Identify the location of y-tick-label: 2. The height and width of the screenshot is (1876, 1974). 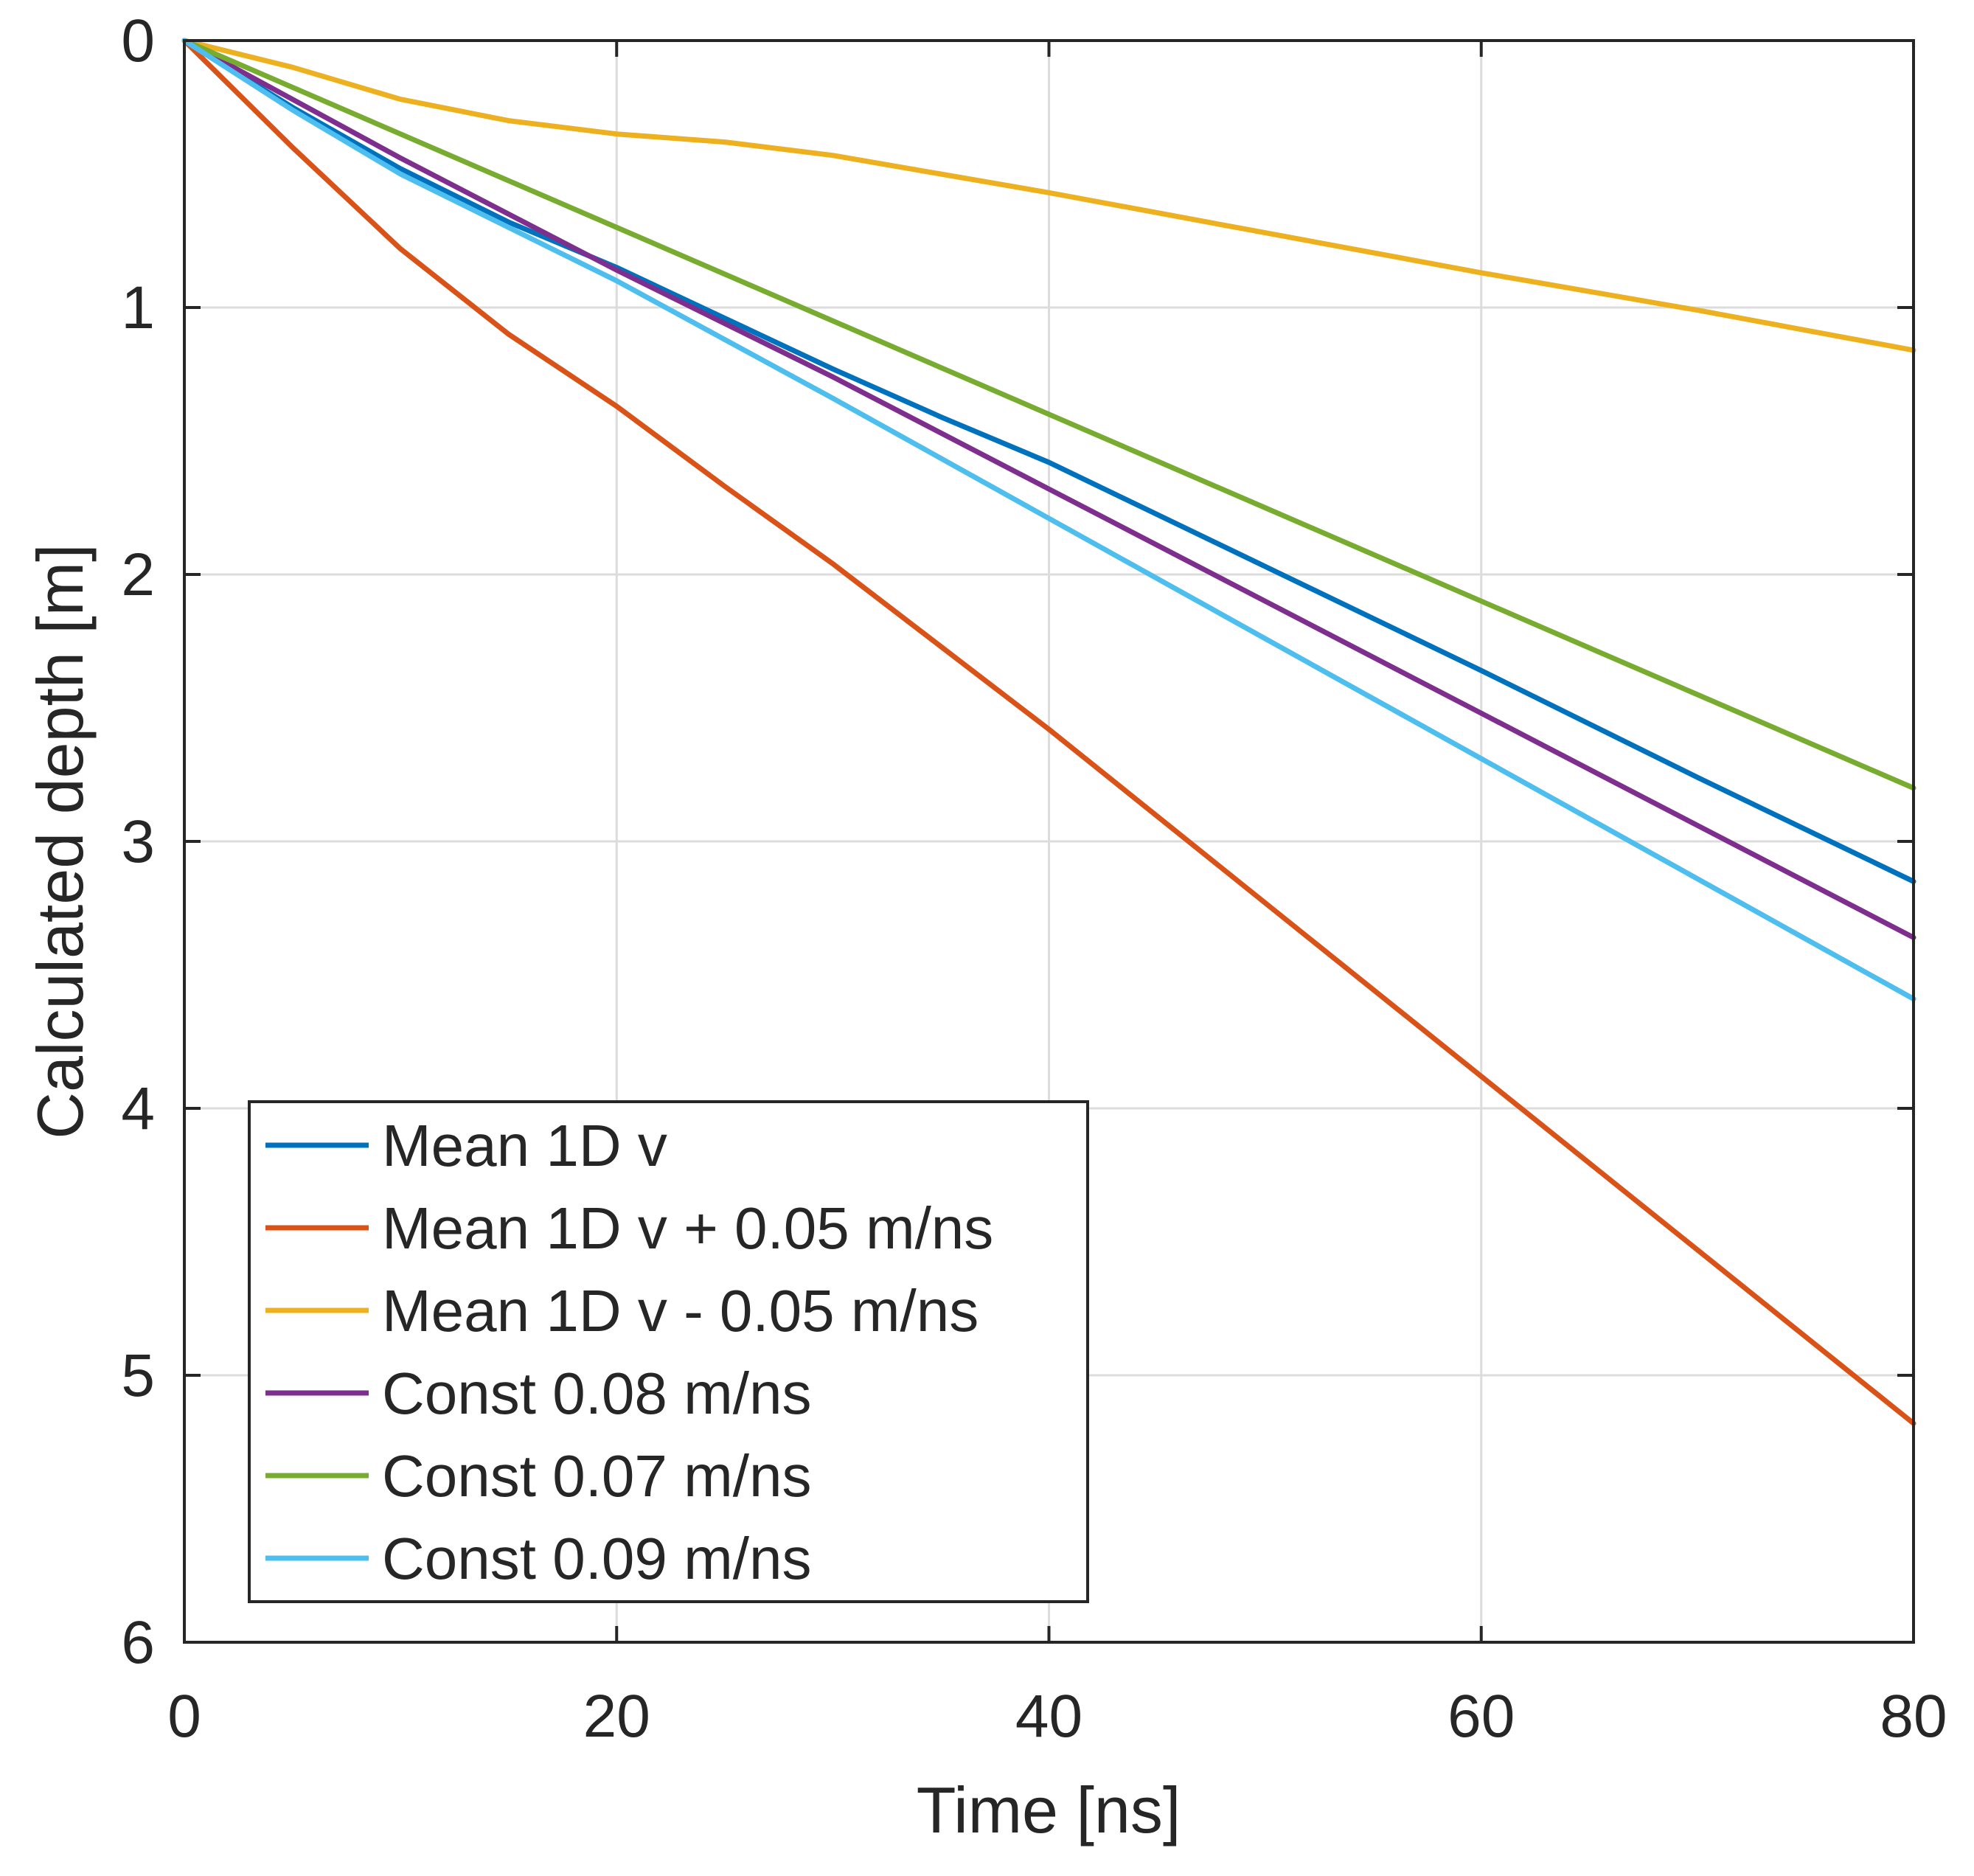
(138, 574).